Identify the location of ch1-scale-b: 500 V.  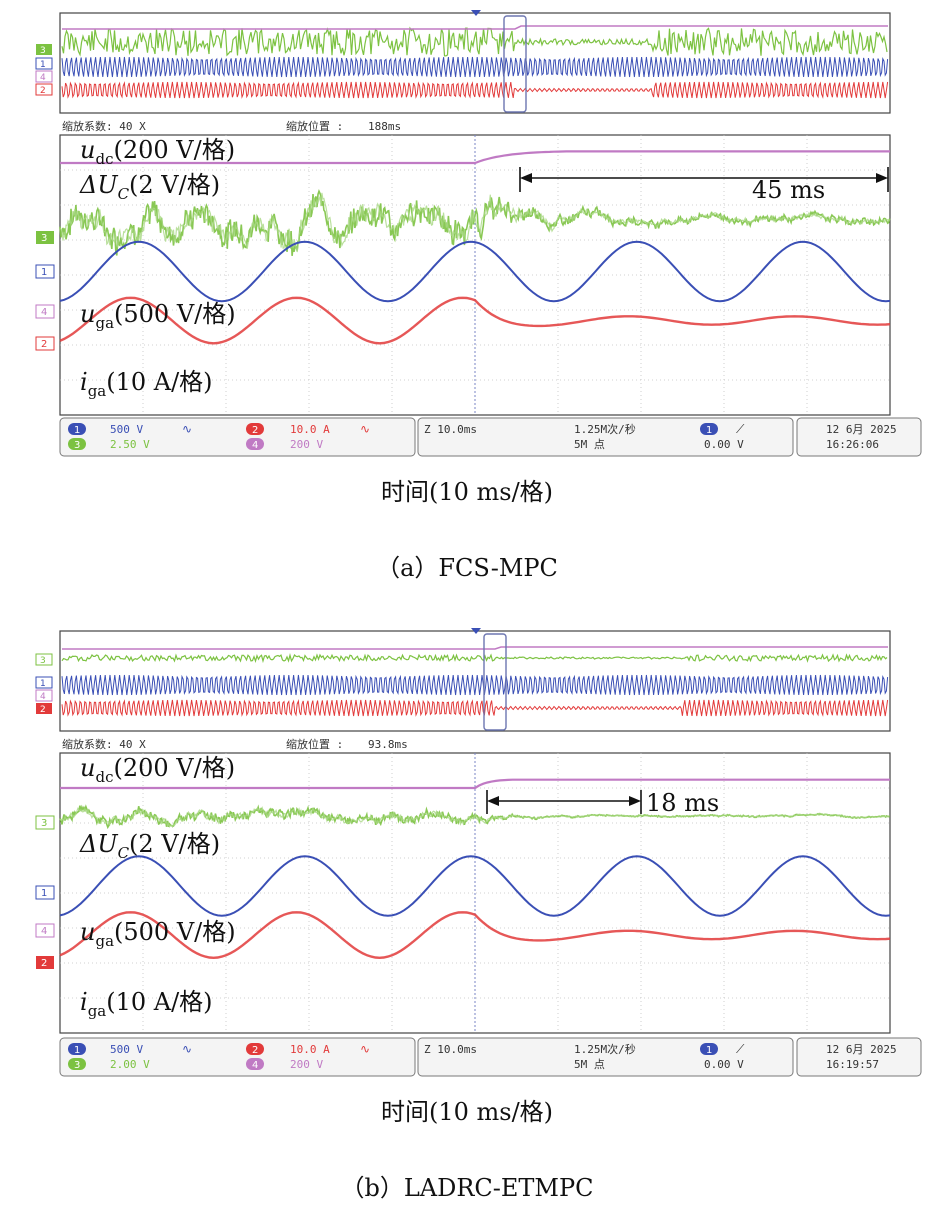
(126, 1049).